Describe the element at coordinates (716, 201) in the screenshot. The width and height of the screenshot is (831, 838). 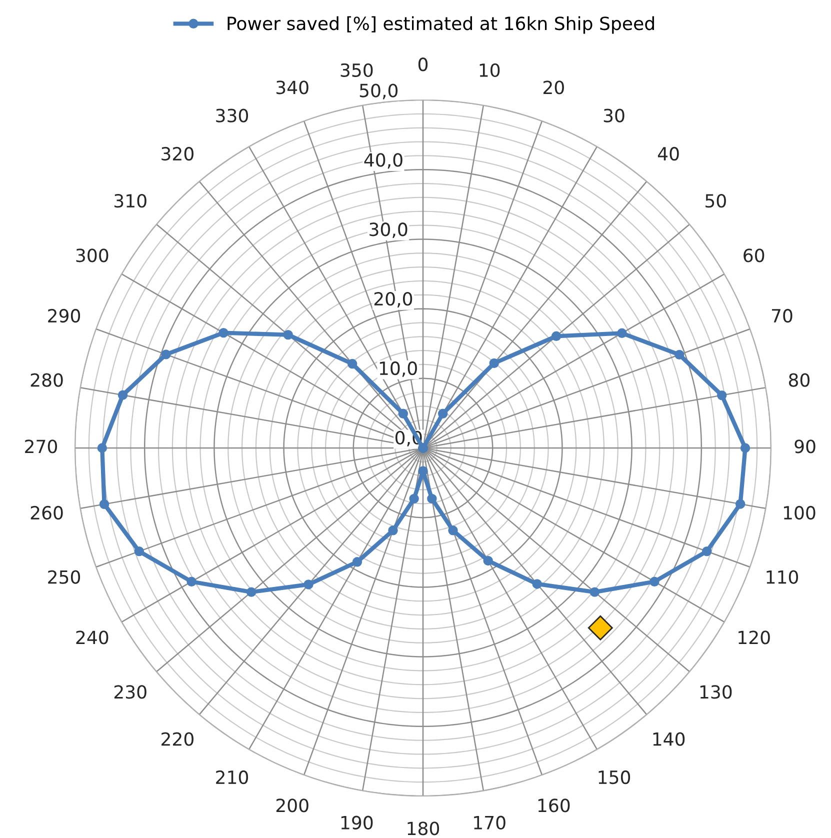
I see `spoke-label: 50` at that location.